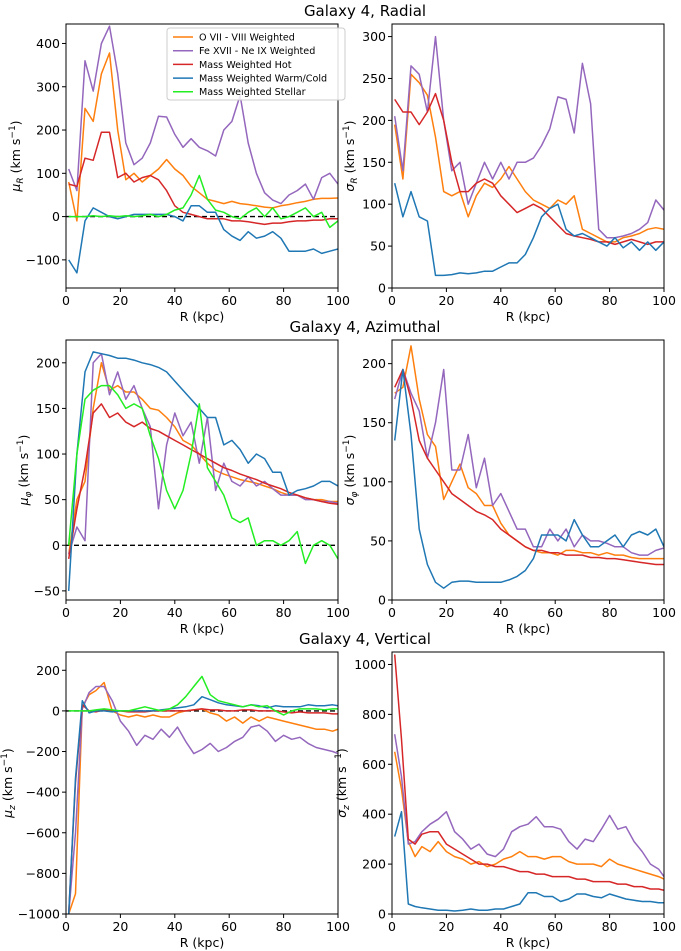  What do you see at coordinates (43, 751) in the screenshot?
I see `y-tick-label: −200` at bounding box center [43, 751].